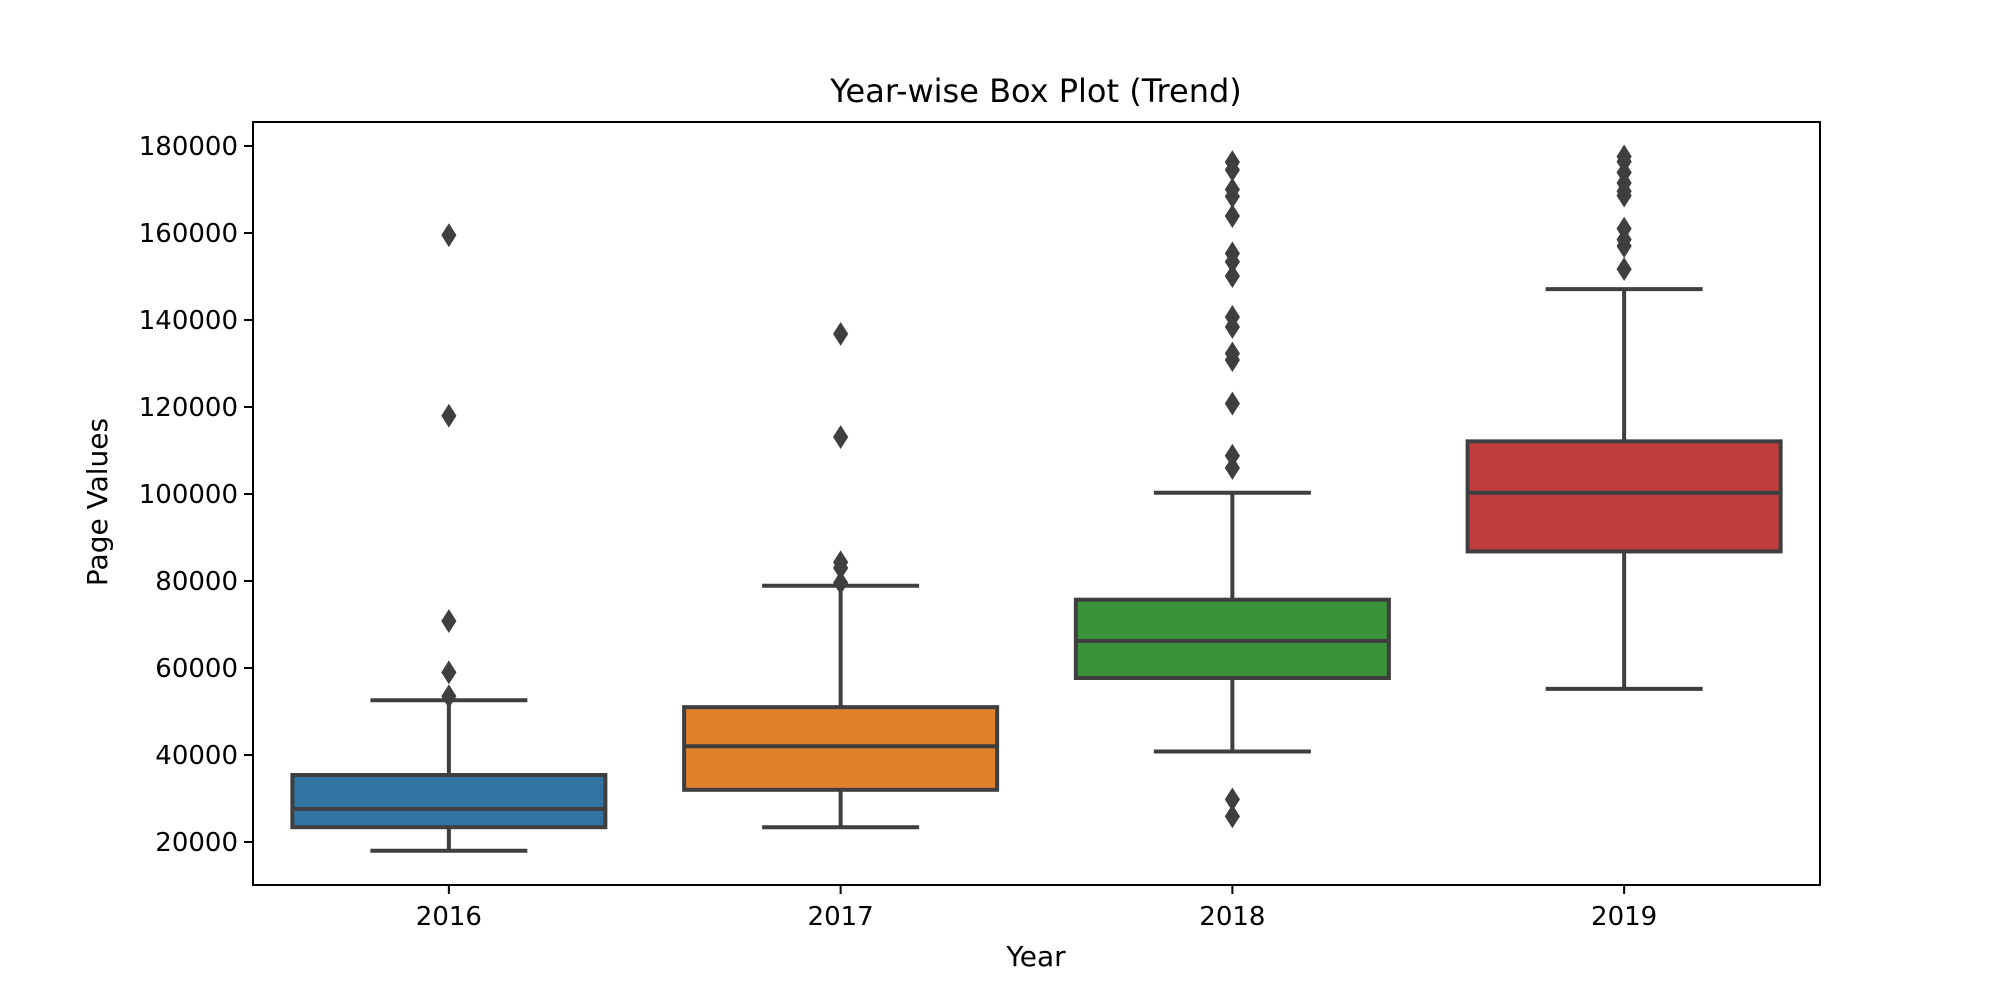 The width and height of the screenshot is (2000, 1004). I want to click on y-tick-label: 140000, so click(188, 321).